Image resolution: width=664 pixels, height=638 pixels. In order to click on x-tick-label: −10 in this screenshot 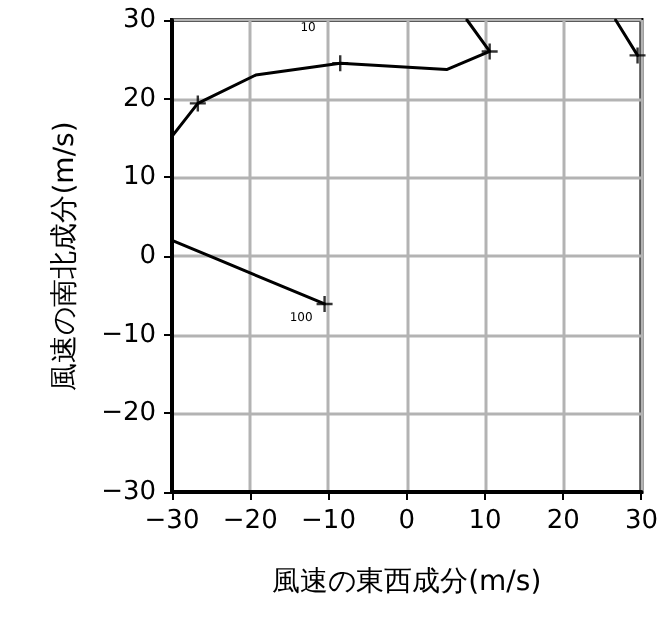, I will do `click(328, 521)`.